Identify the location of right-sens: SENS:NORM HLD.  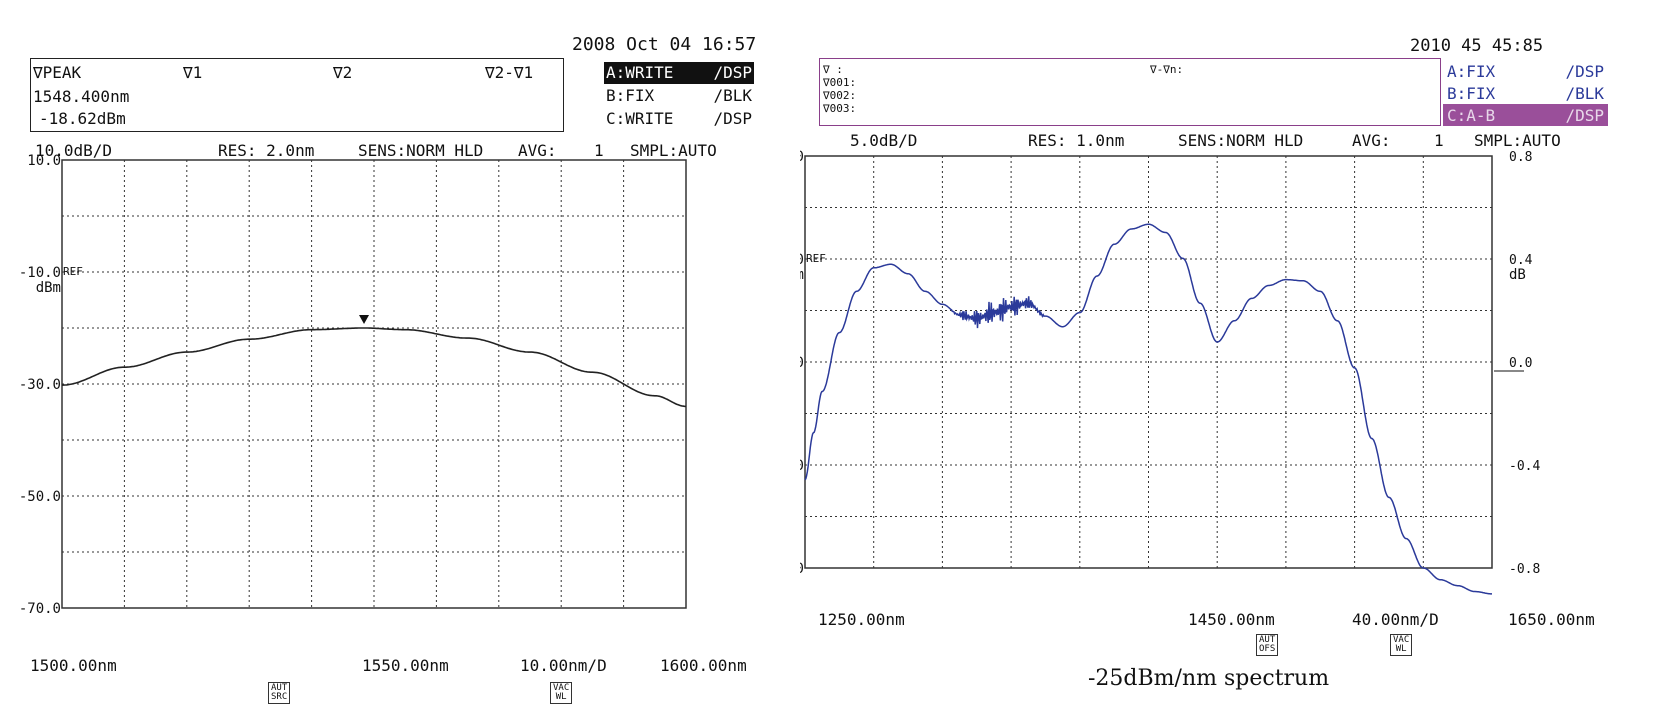
(1241, 140).